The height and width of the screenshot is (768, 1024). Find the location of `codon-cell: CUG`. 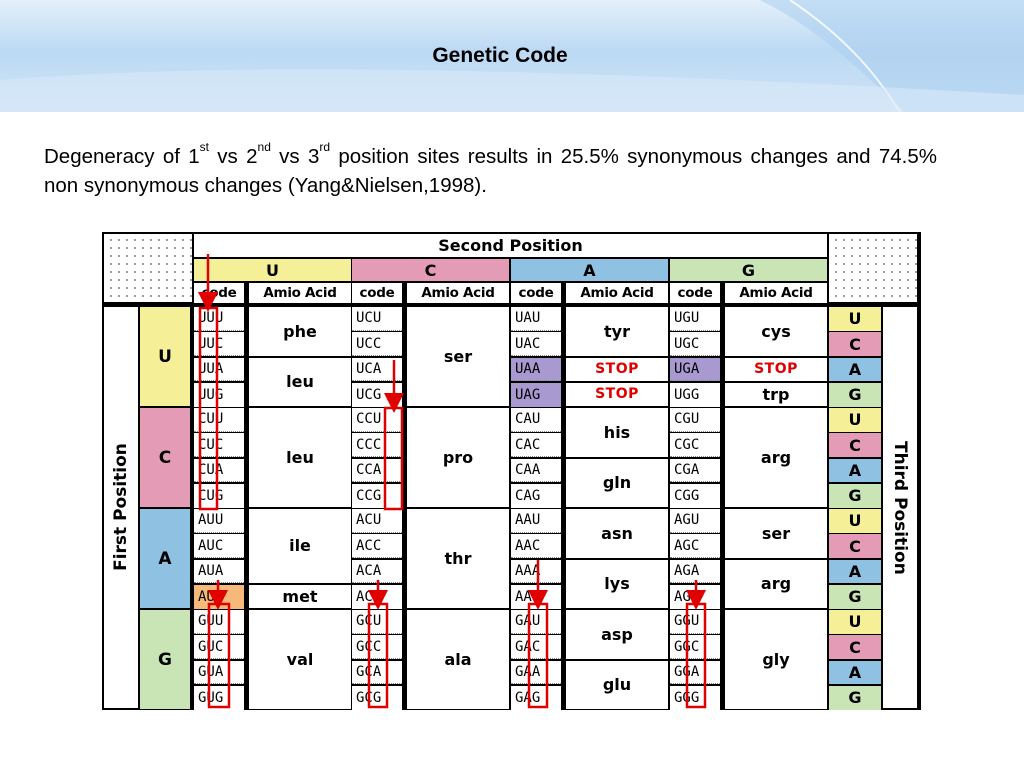

codon-cell: CUG is located at coordinates (219, 495).